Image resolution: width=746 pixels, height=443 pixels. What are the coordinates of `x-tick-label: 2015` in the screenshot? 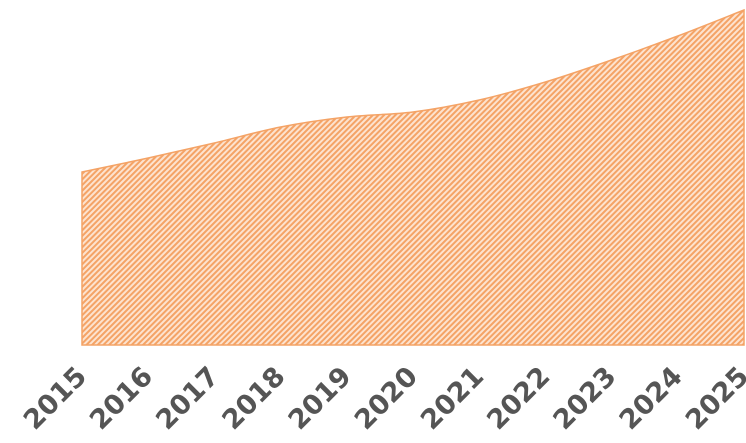 It's located at (55, 398).